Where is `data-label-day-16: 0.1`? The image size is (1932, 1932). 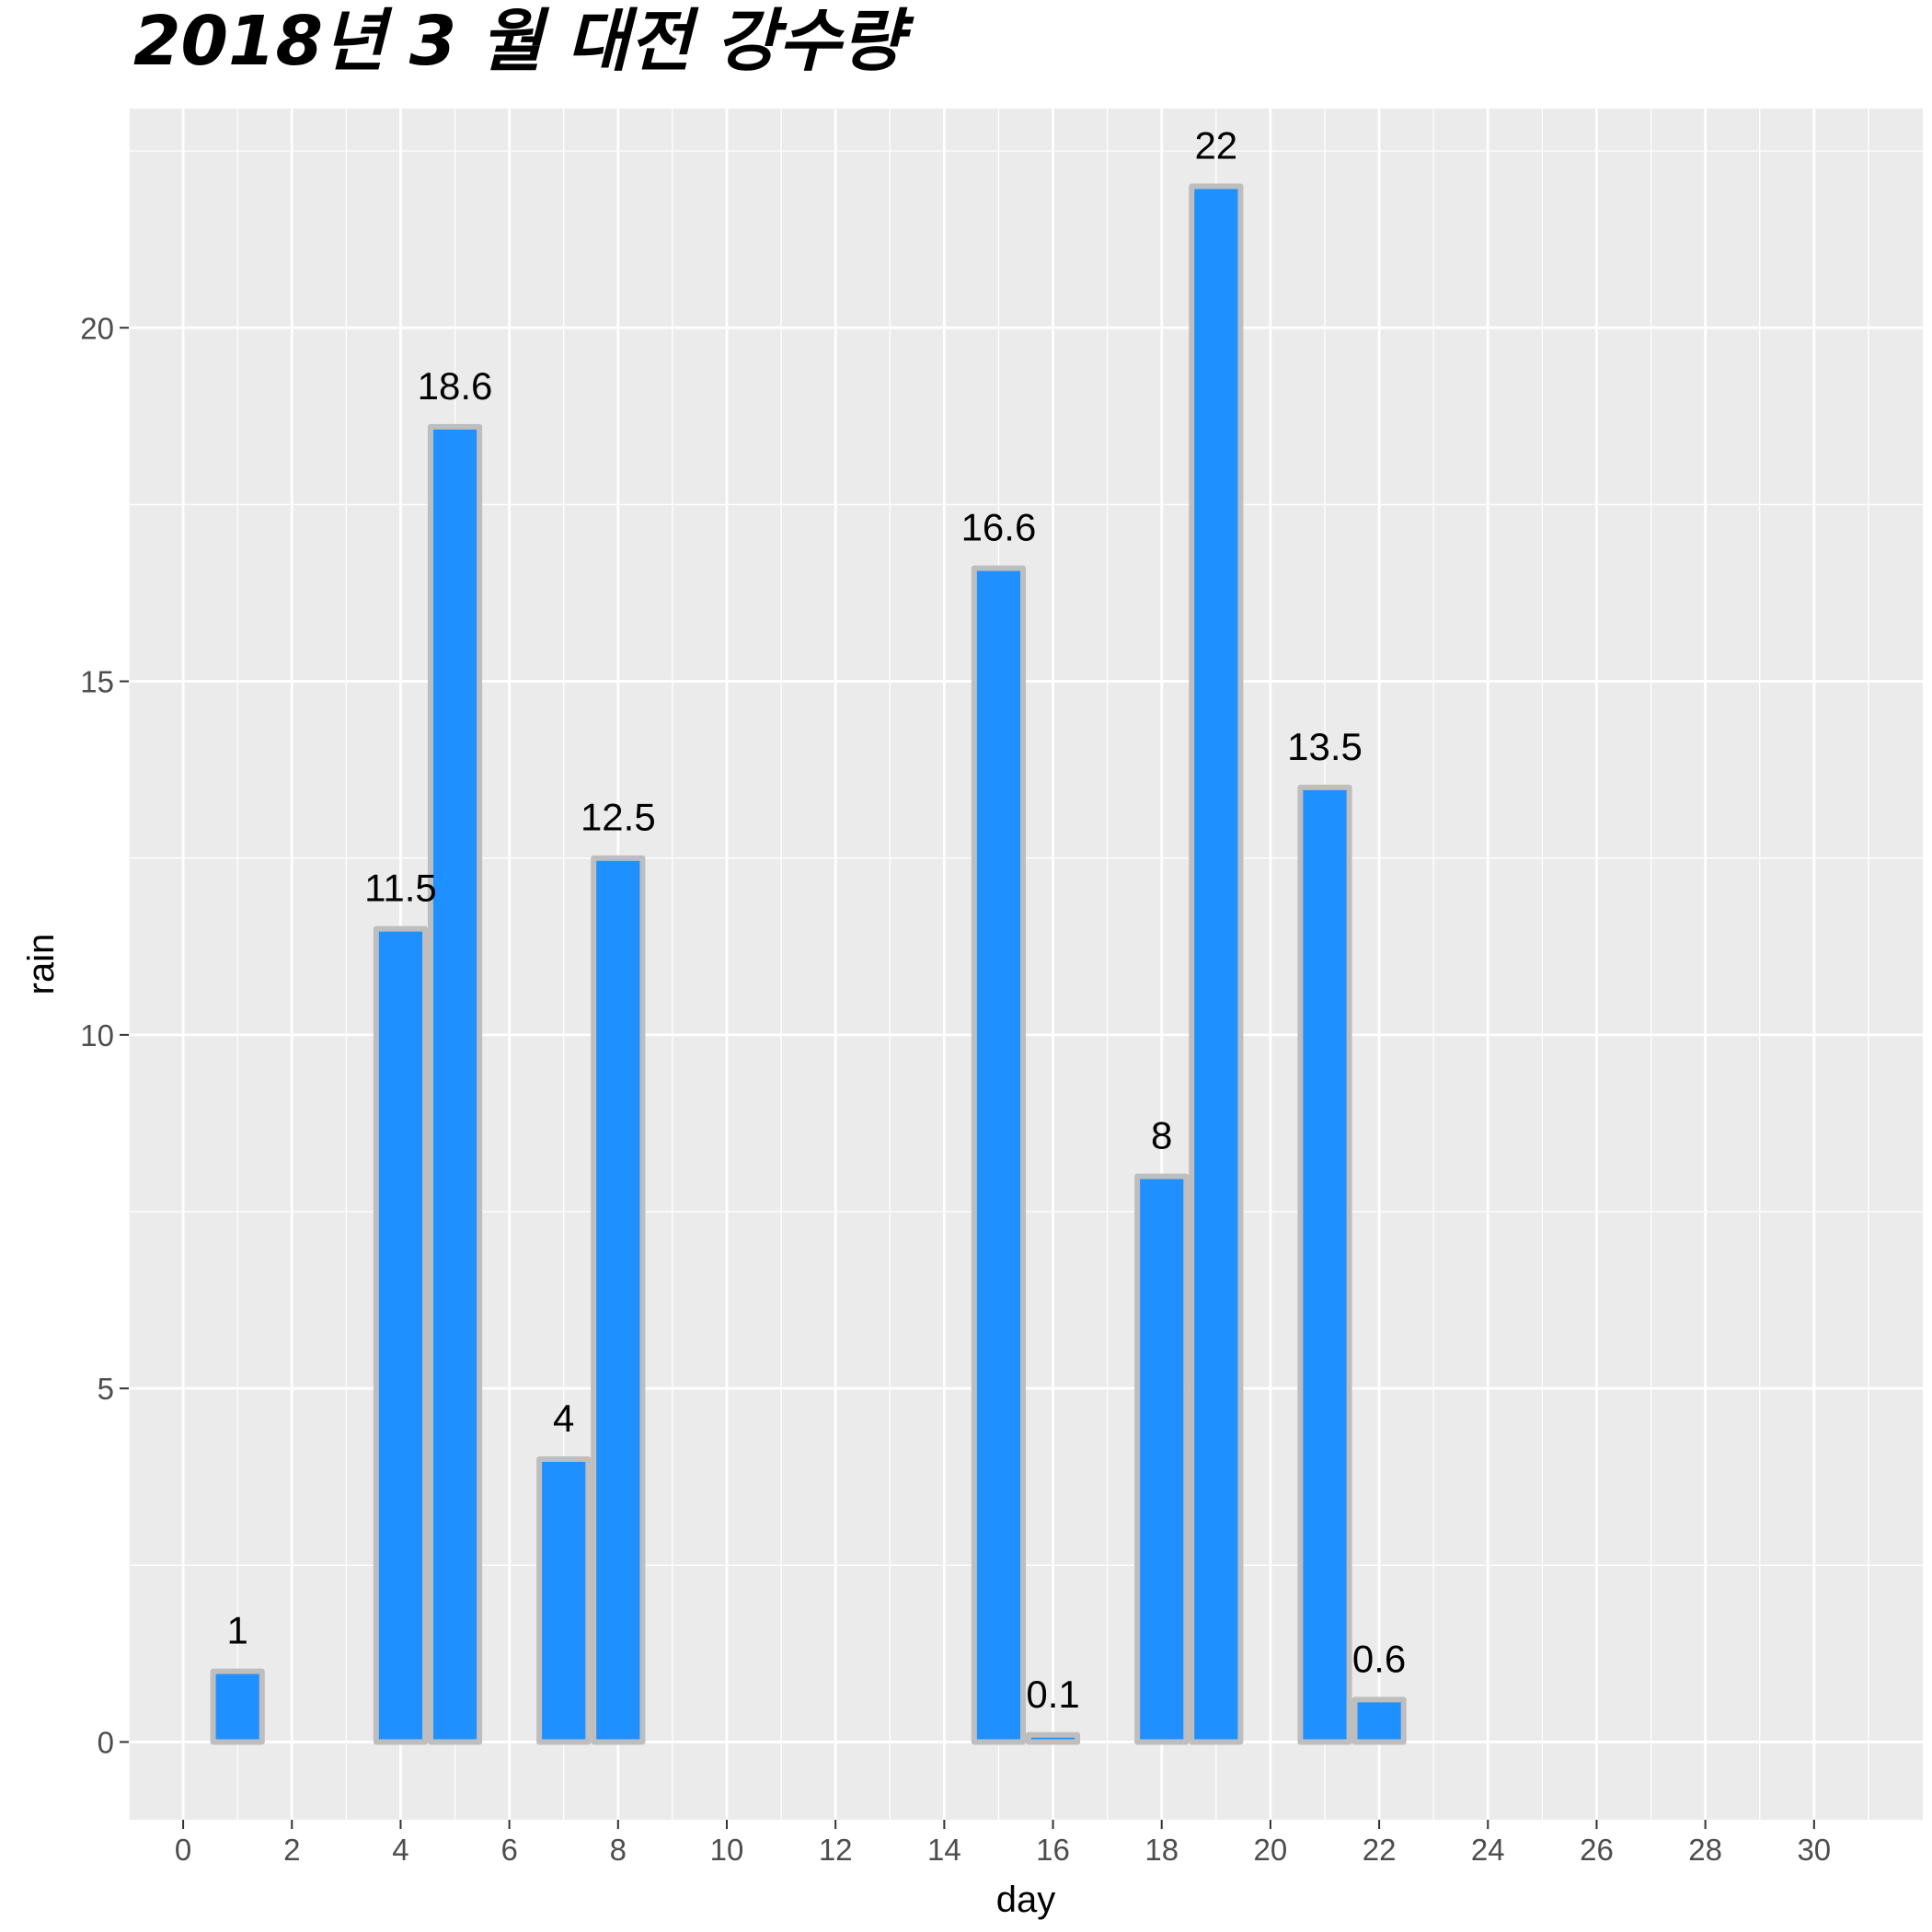 data-label-day-16: 0.1 is located at coordinates (1052, 1694).